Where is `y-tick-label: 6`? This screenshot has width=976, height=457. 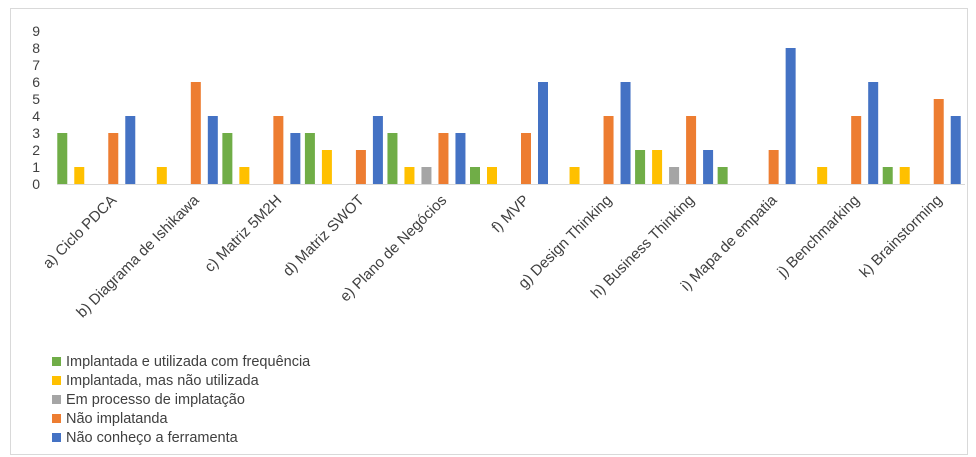
y-tick-label: 6 is located at coordinates (36, 82).